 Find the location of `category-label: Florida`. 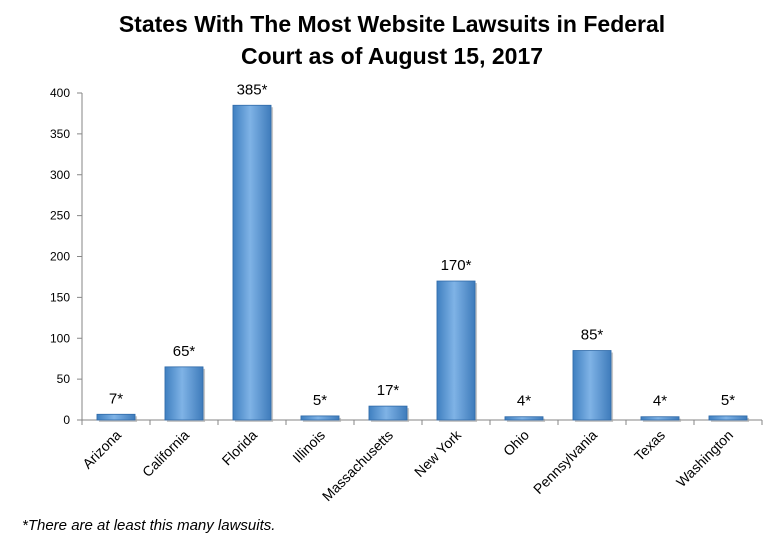

category-label: Florida is located at coordinates (240, 448).